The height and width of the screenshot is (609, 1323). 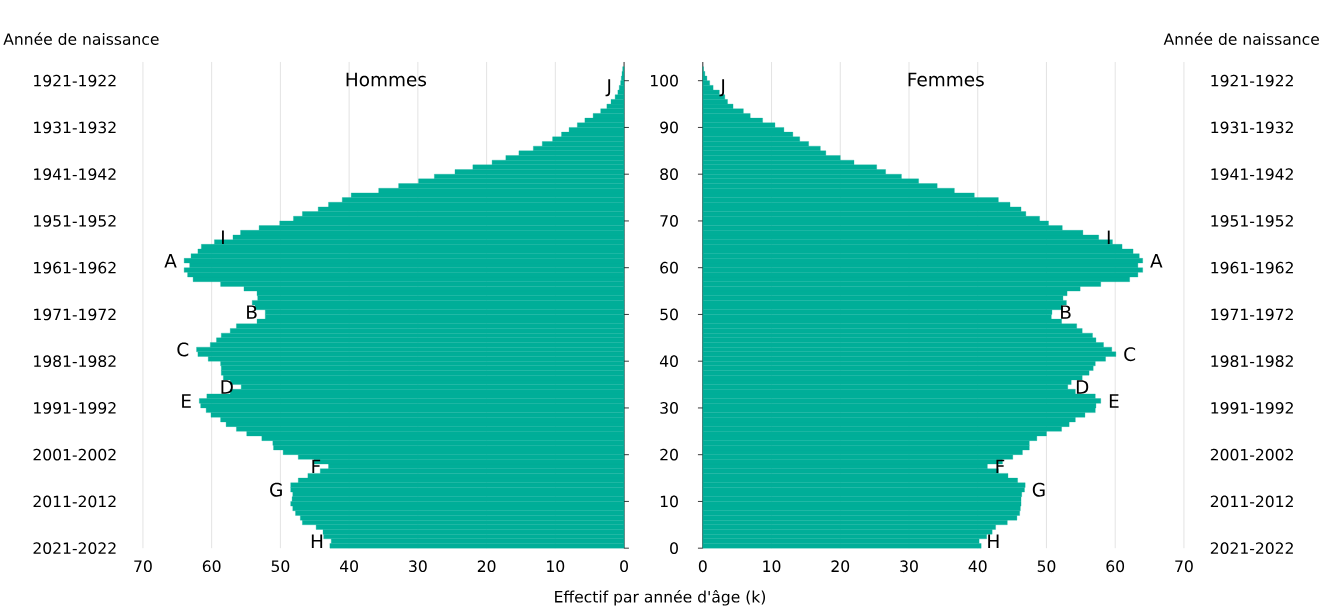 I want to click on y-tick-label: 60, so click(x=669, y=267).